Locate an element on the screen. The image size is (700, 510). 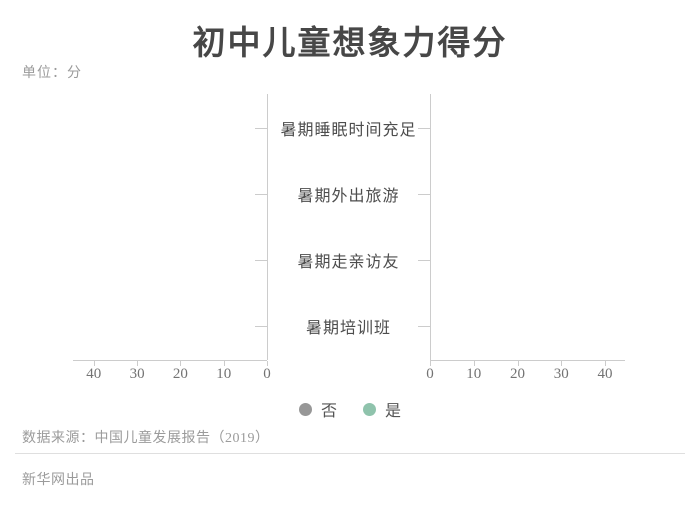
data-source-label: 数据来源：中国儿童发展报告（2019） is located at coordinates (146, 438).